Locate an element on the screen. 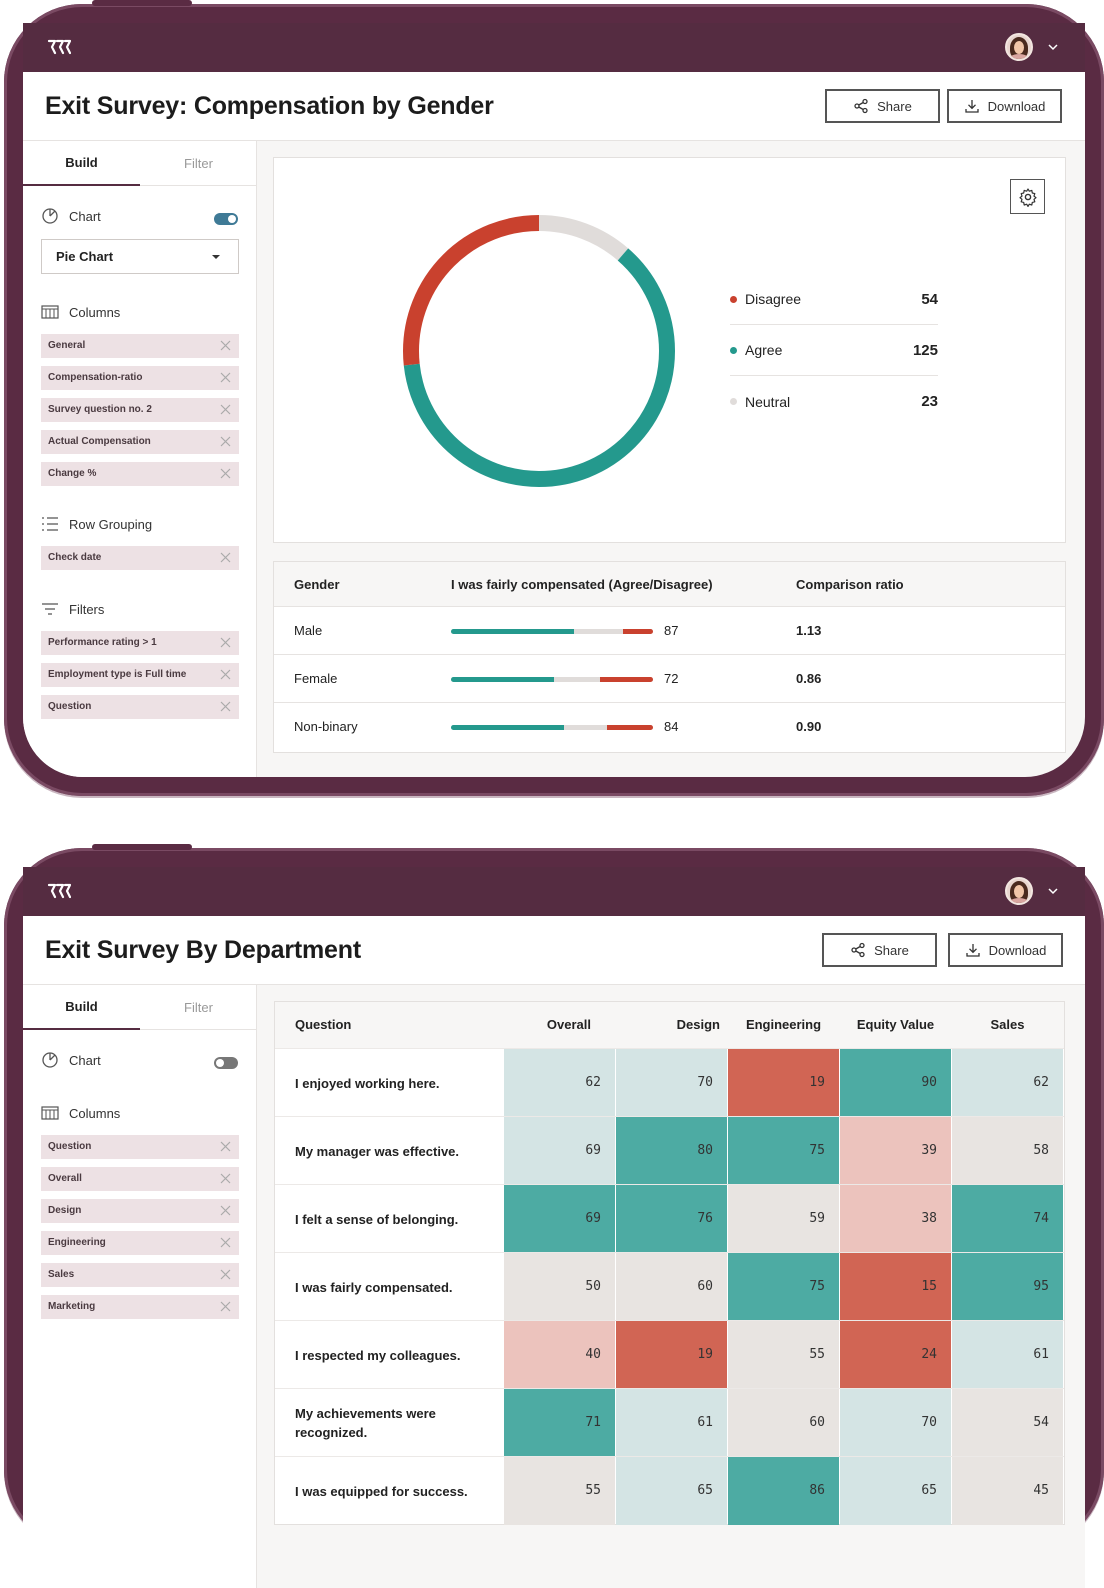  column-chip: Design is located at coordinates (140, 1211).